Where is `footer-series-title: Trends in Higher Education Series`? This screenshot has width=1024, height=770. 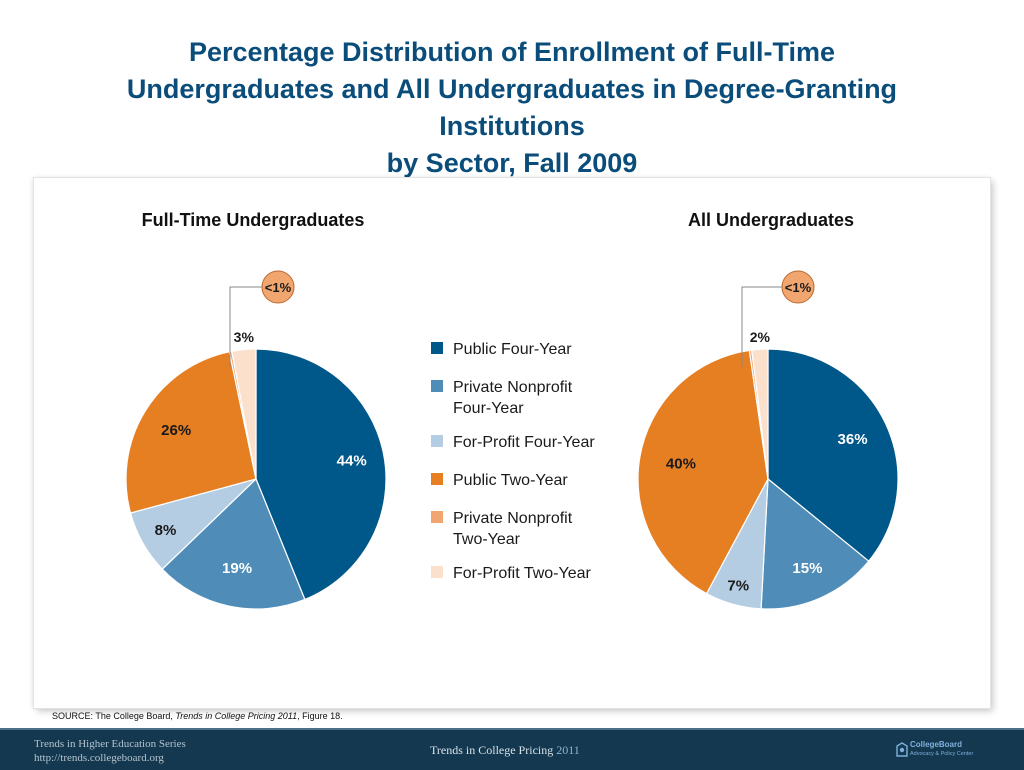
footer-series-title: Trends in Higher Education Series is located at coordinates (110, 744).